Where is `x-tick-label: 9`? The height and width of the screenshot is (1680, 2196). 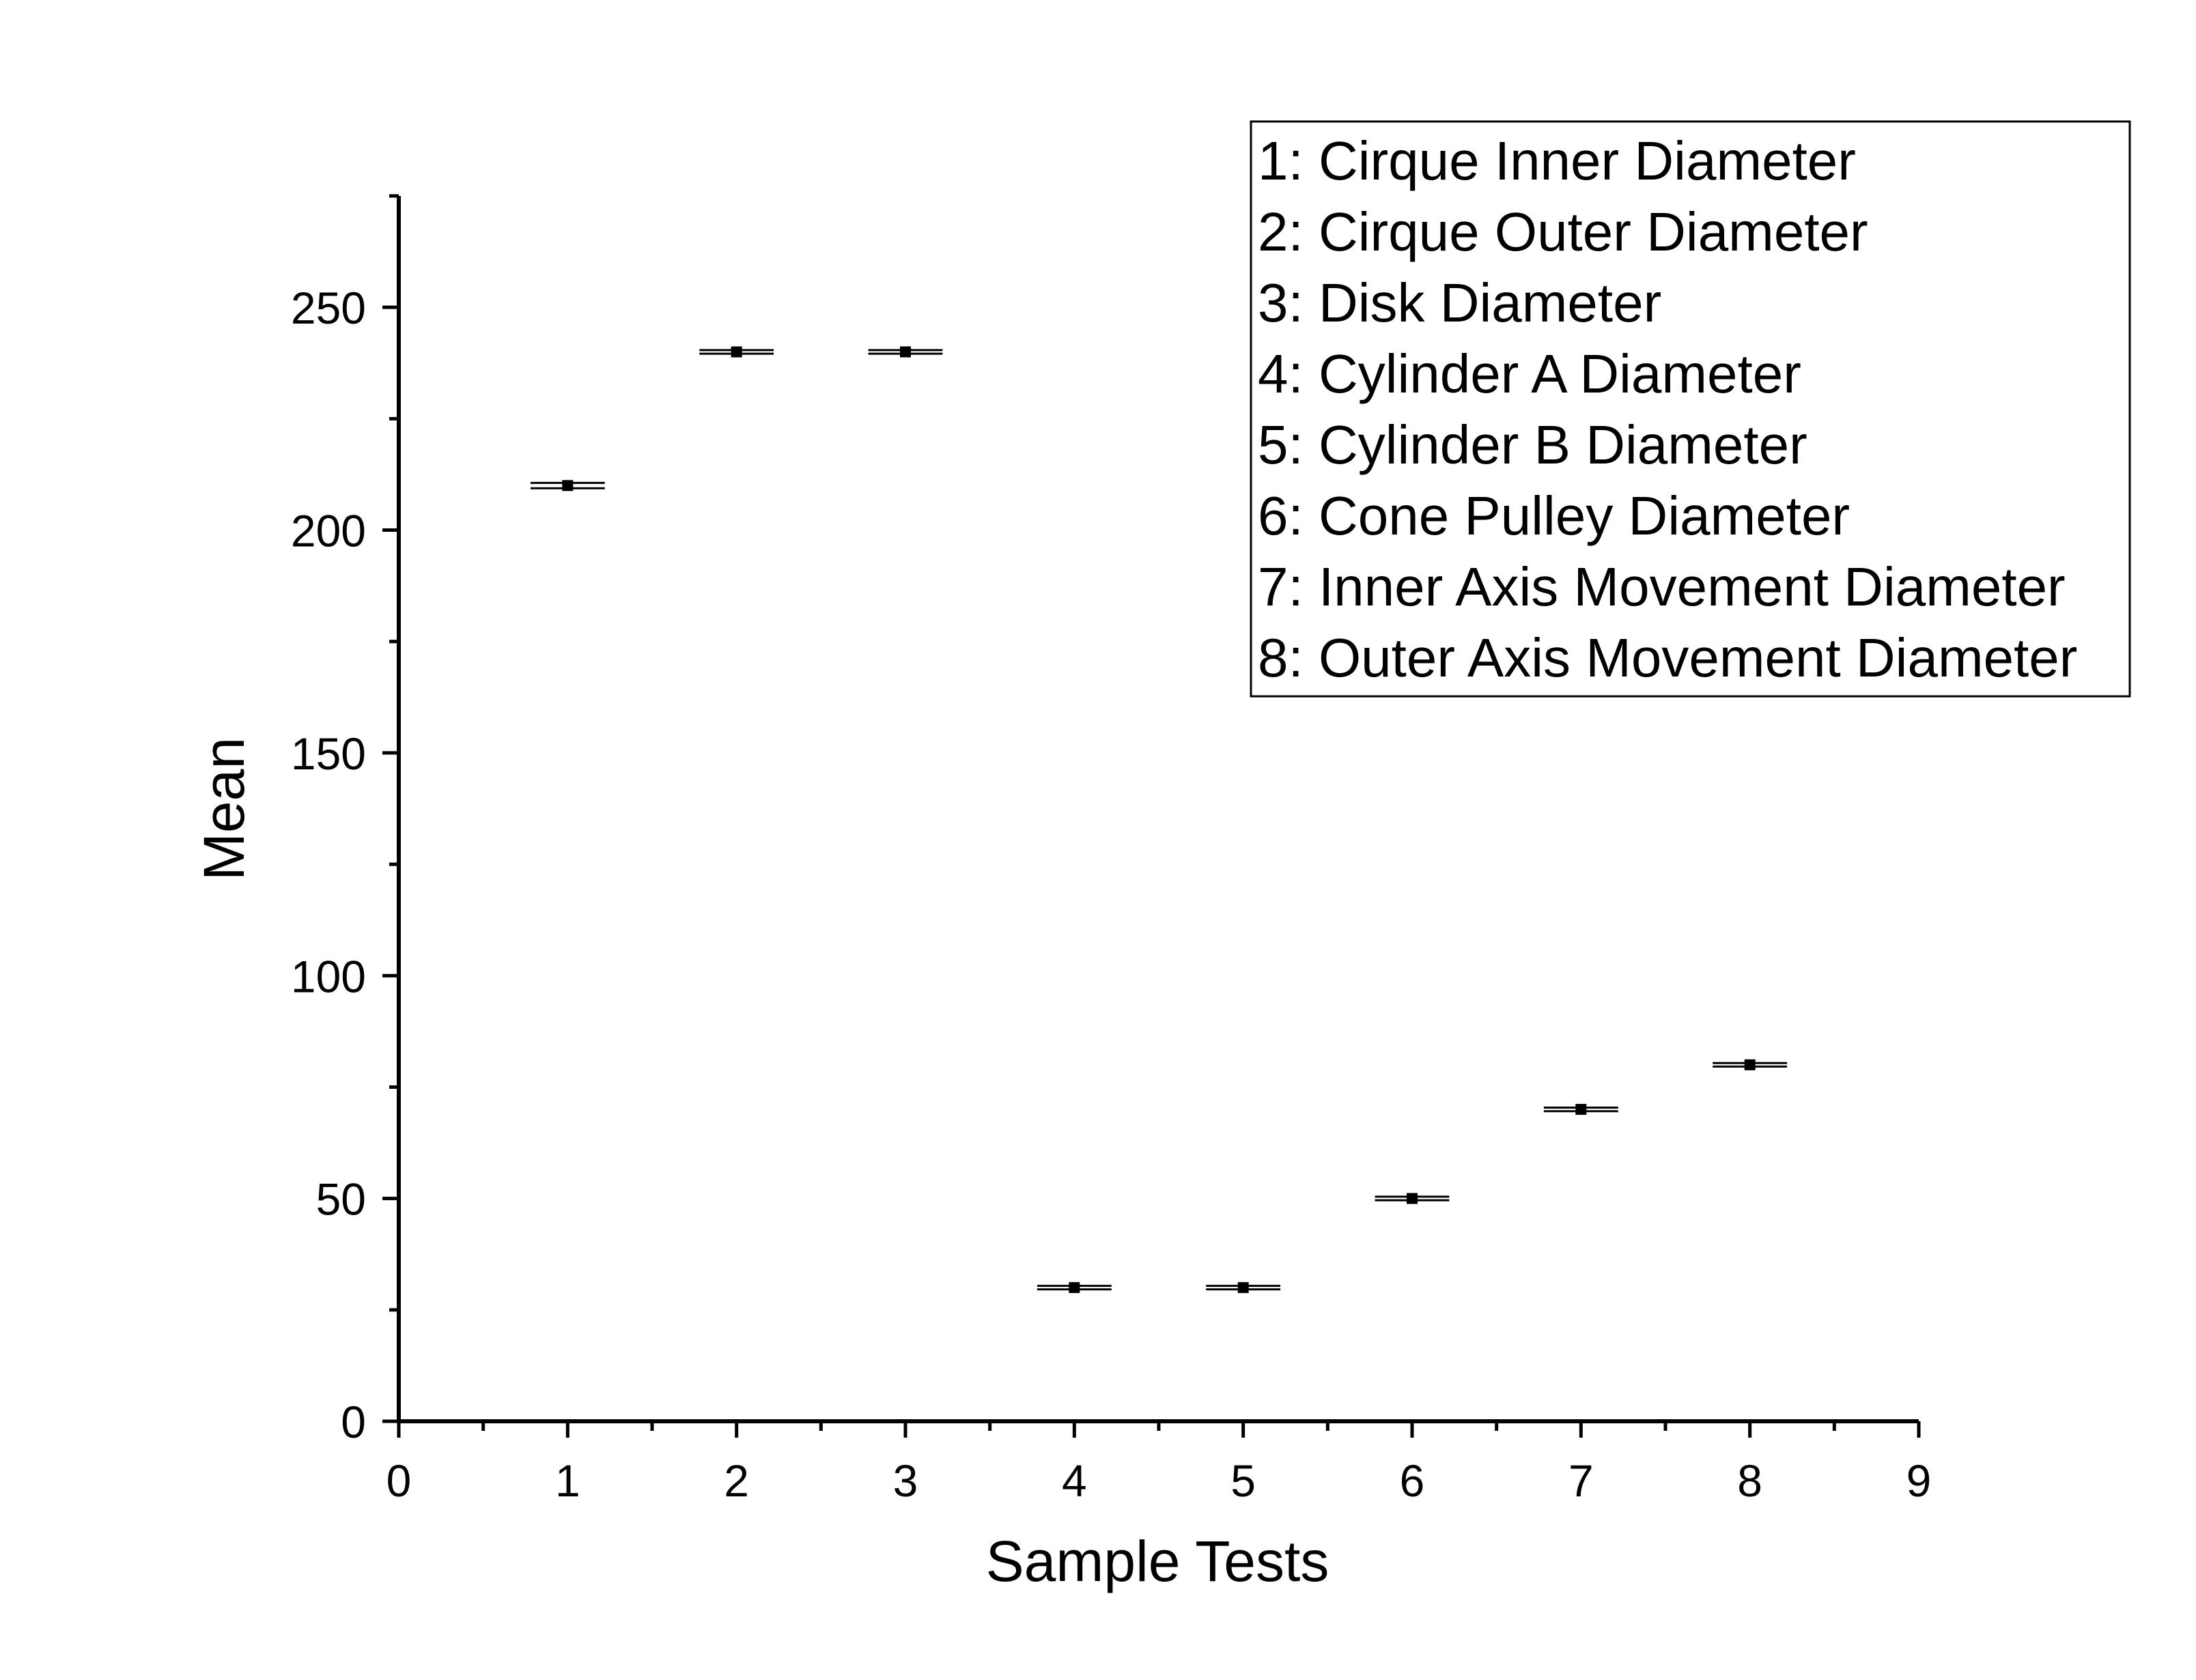
x-tick-label: 9 is located at coordinates (1919, 1480).